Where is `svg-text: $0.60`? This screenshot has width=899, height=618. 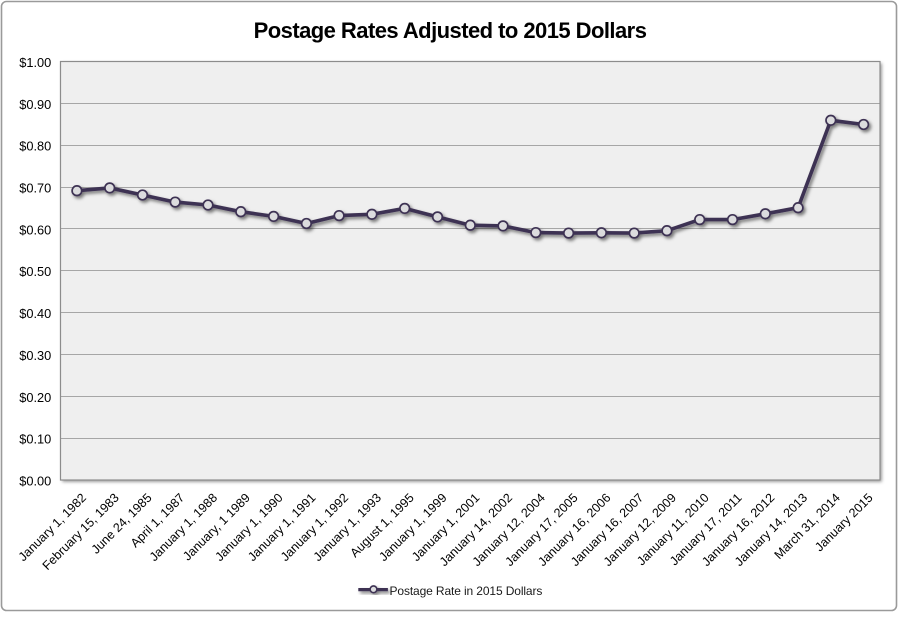
svg-text: $0.60 is located at coordinates (35, 229).